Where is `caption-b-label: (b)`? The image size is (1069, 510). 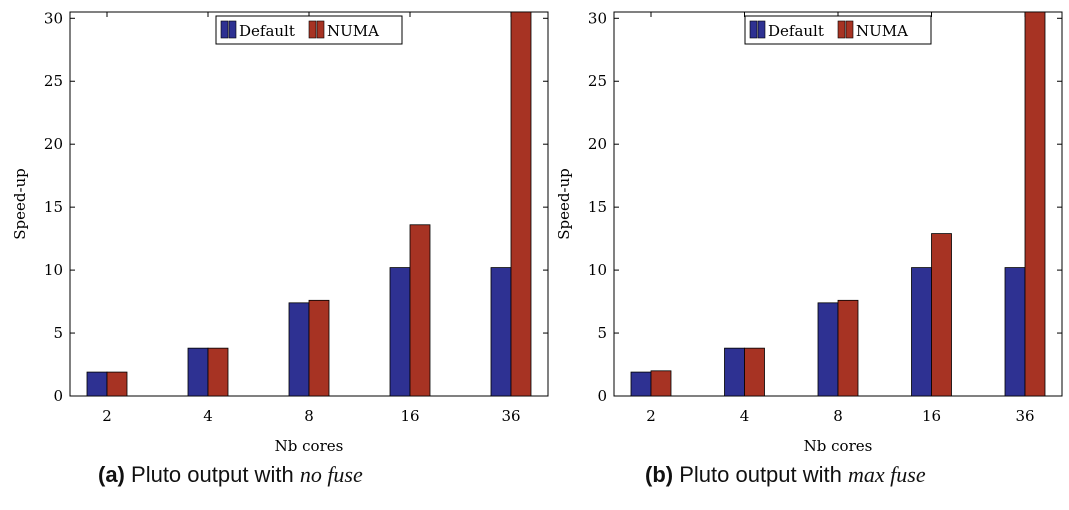 caption-b-label: (b) is located at coordinates (659, 474).